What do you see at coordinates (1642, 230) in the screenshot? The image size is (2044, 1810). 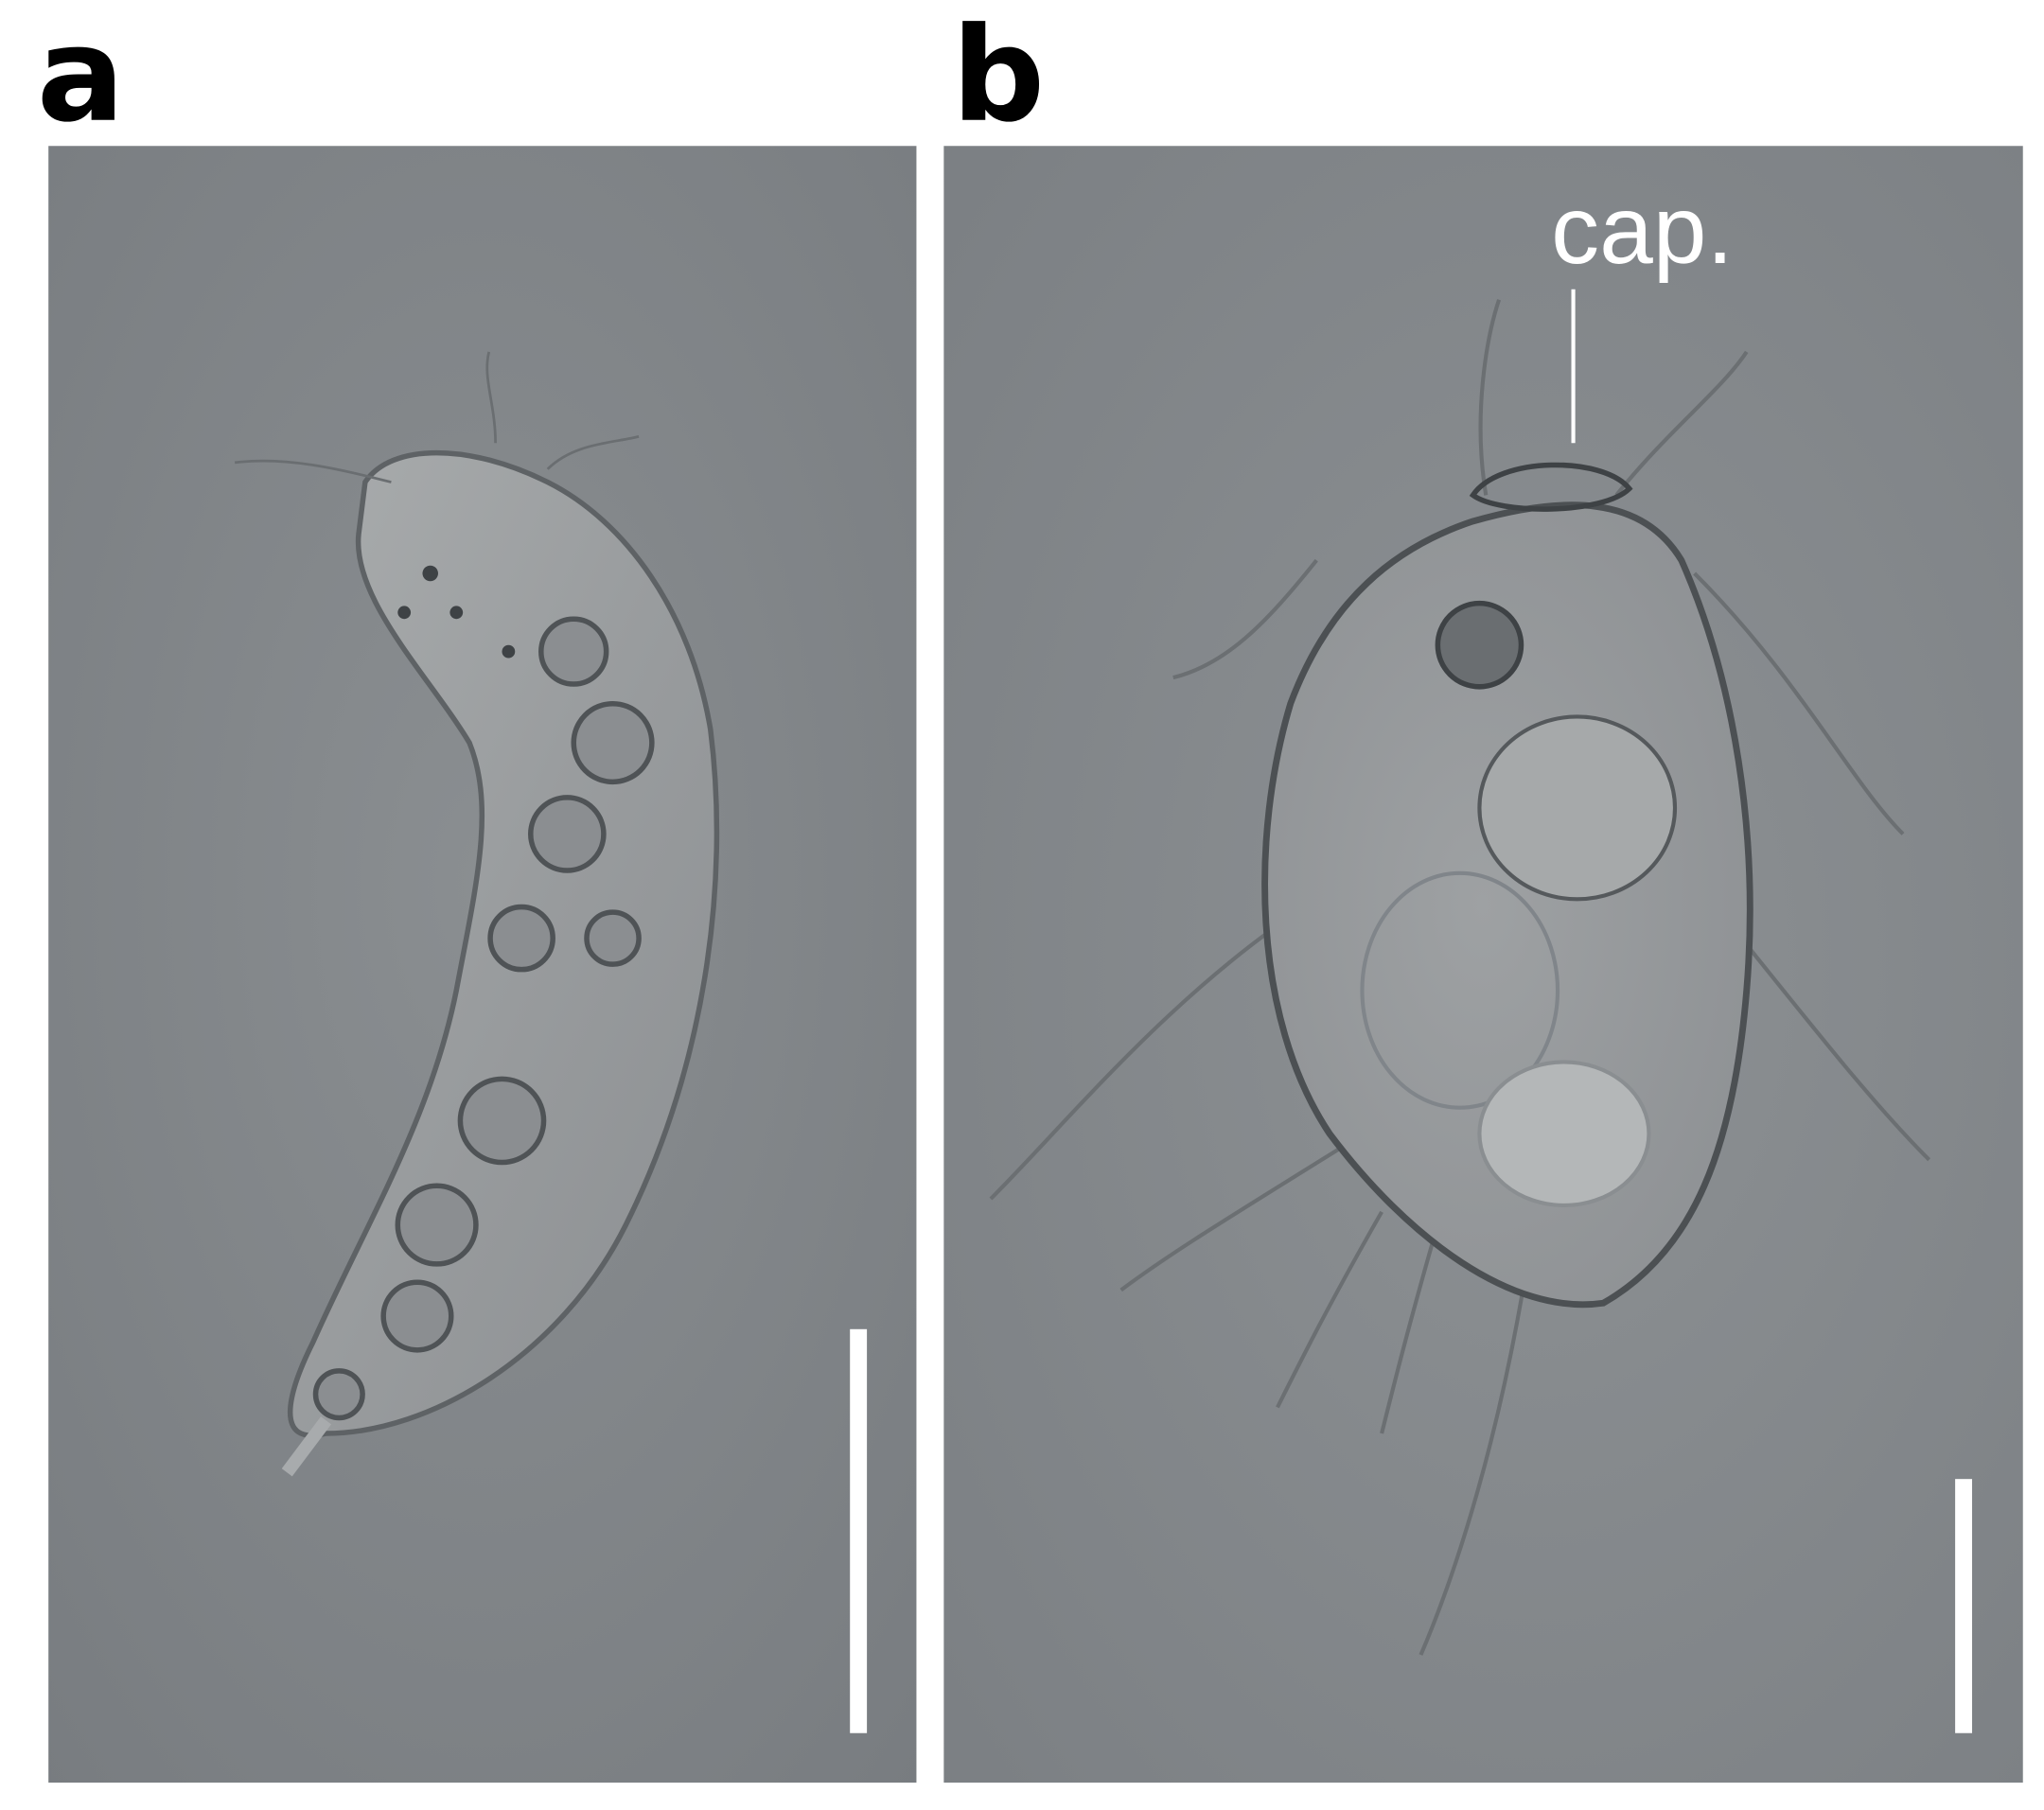 I see `annotation: cap.` at bounding box center [1642, 230].